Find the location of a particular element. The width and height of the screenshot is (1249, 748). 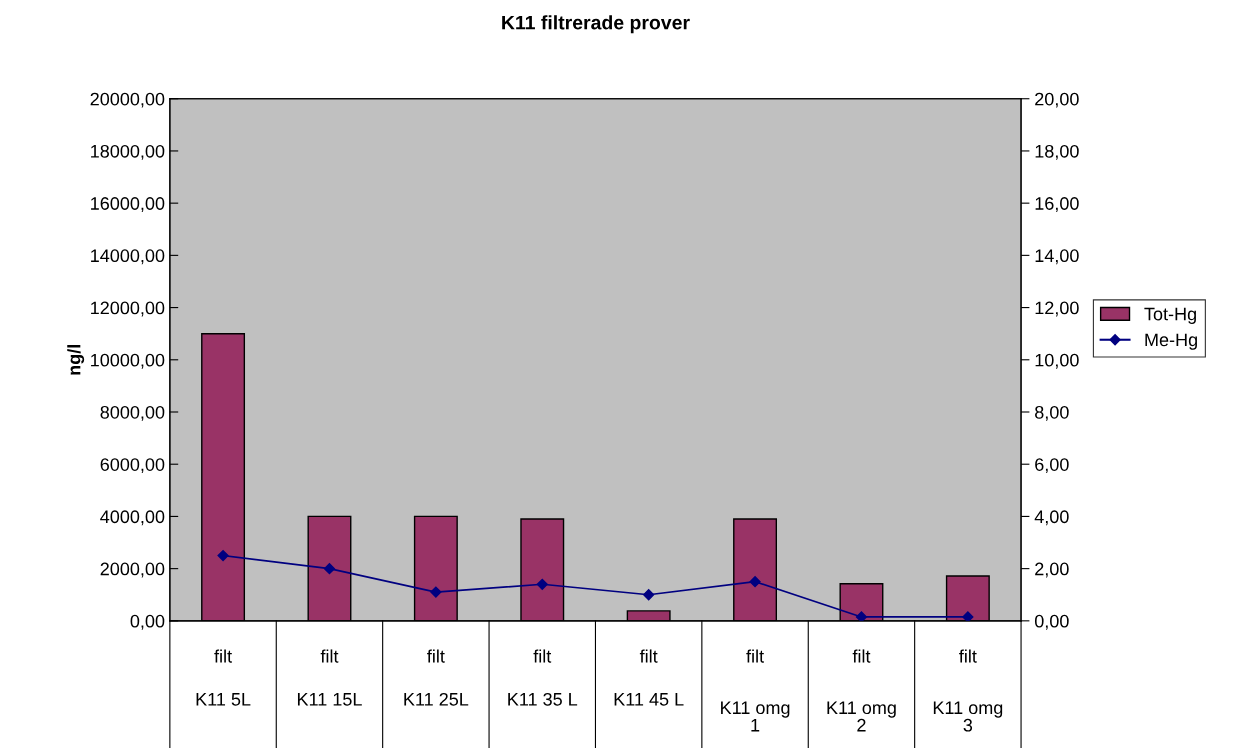

y2-tick-label: 12,00 is located at coordinates (1057, 309).